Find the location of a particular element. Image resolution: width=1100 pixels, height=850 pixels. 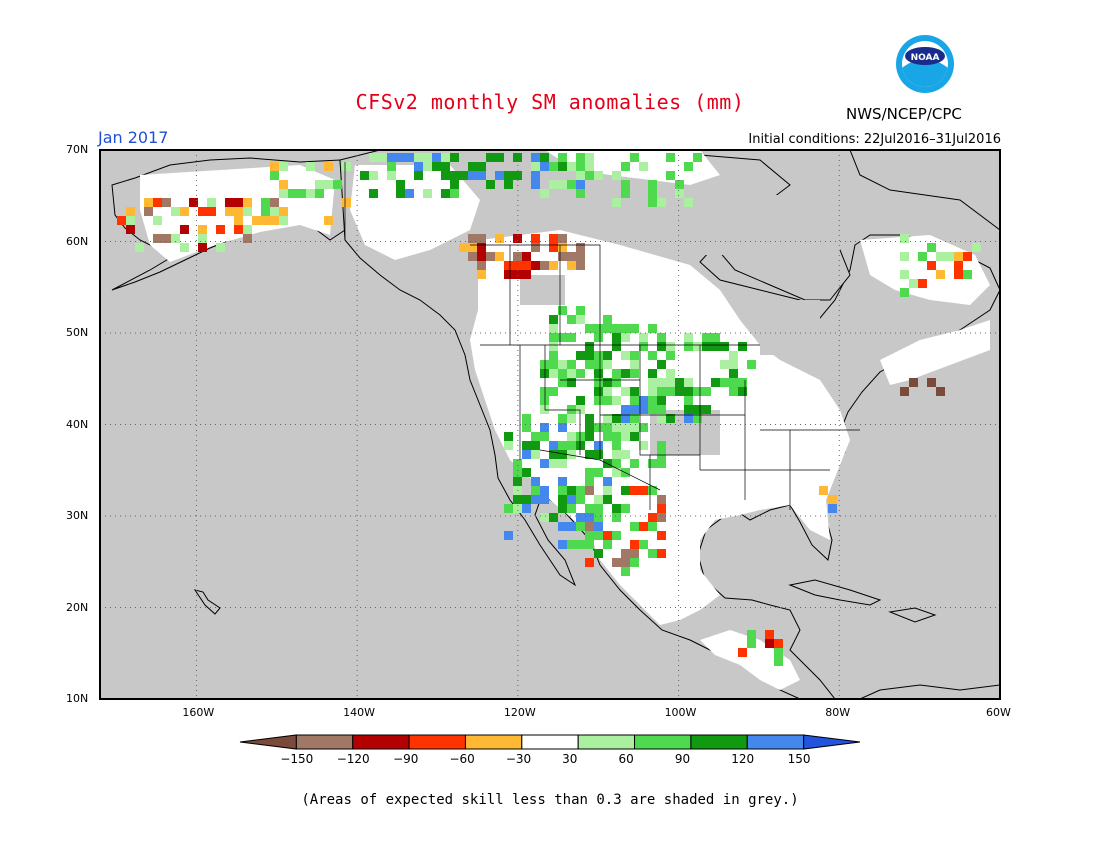

lat-label: 50N is located at coordinates (77, 332).